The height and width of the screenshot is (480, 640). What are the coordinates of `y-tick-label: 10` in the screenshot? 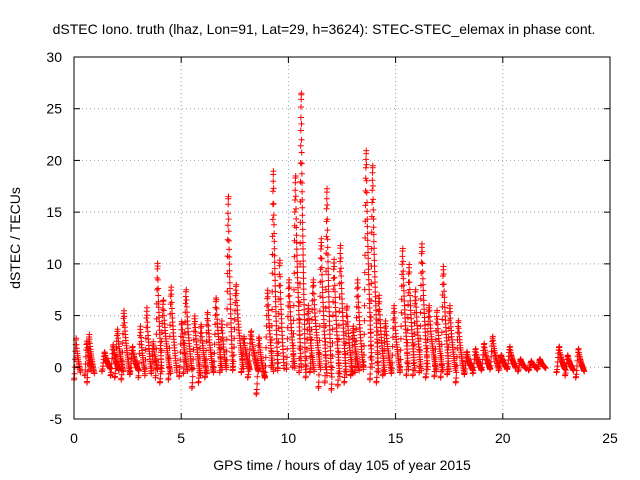 It's located at (54, 264).